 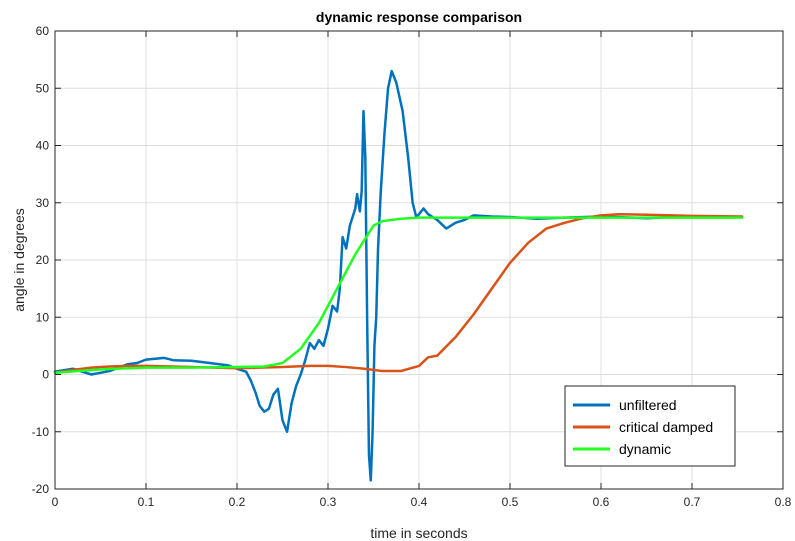 What do you see at coordinates (41, 489) in the screenshot?
I see `y-tick-label: -20` at bounding box center [41, 489].